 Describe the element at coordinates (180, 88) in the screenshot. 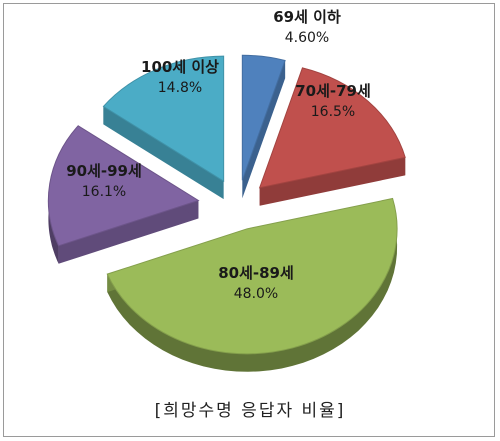

I see `slice-value-label: 14.8%` at that location.